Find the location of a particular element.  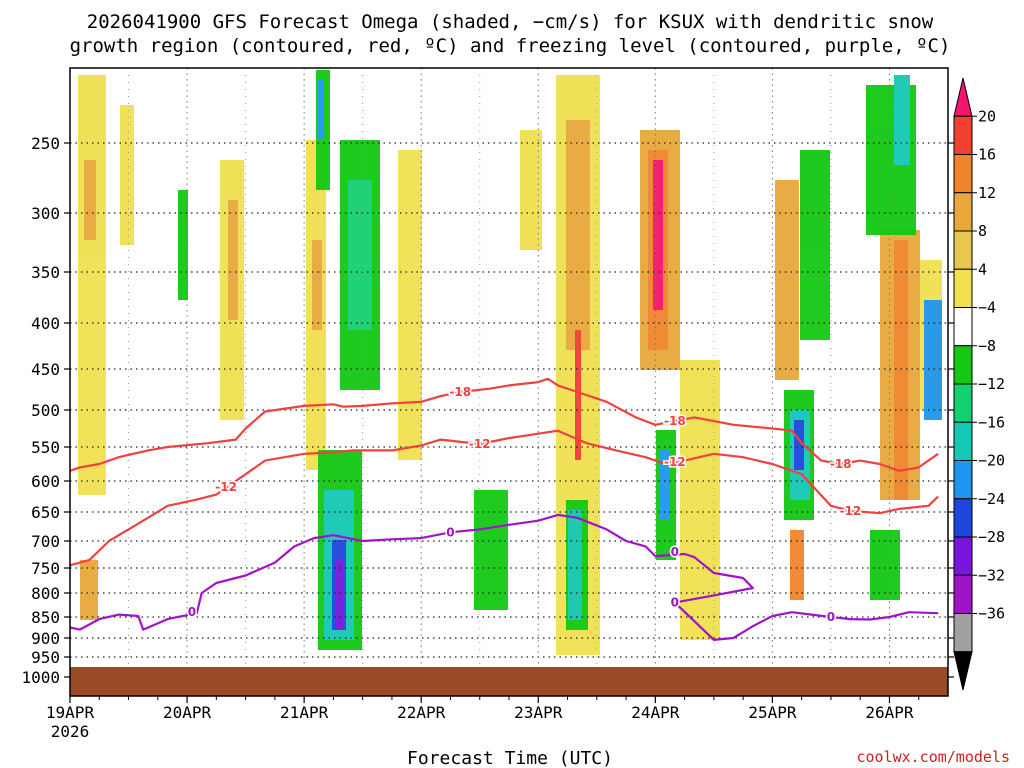

y-tick-label: 850 is located at coordinates (45, 617).